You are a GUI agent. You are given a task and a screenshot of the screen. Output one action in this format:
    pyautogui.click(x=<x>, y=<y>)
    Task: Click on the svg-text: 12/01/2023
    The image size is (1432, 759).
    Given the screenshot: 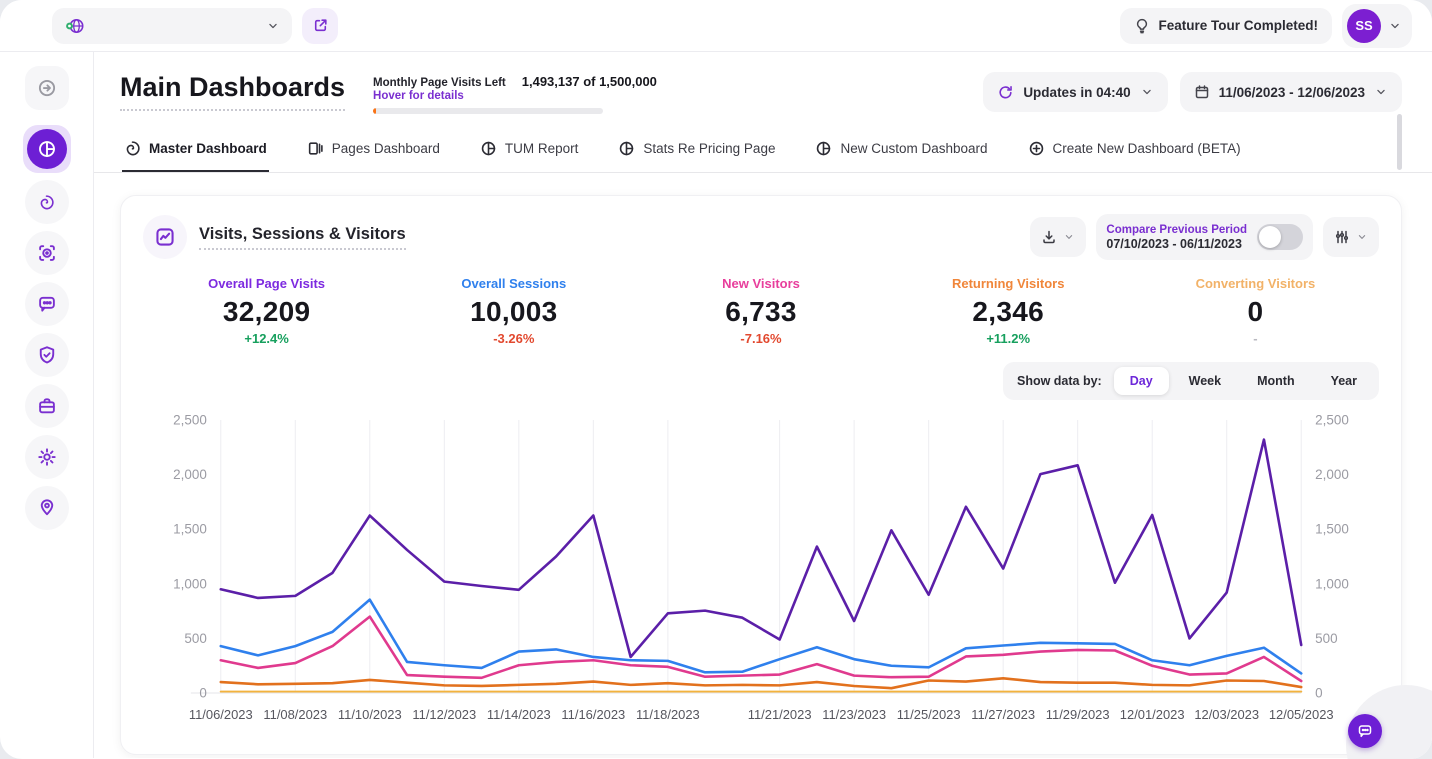 What is the action you would take?
    pyautogui.click(x=1152, y=714)
    